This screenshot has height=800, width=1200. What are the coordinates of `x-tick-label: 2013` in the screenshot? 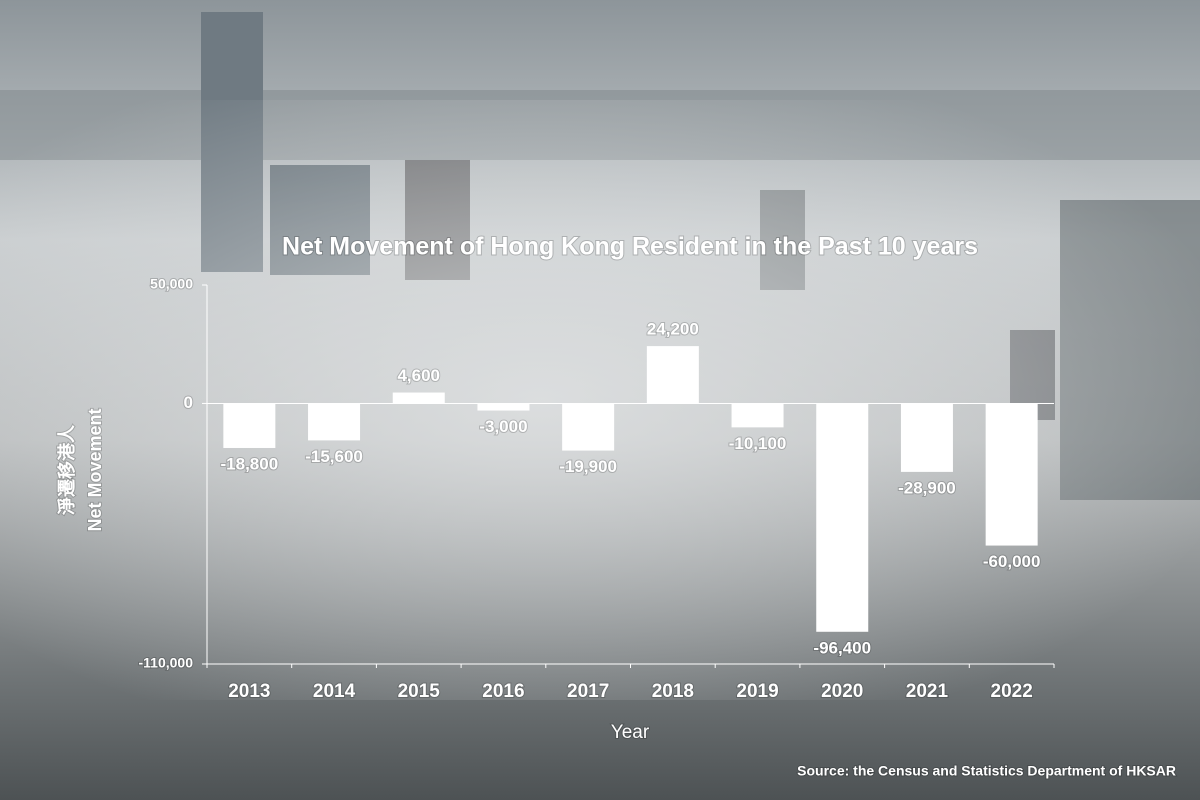 It's located at (249, 691).